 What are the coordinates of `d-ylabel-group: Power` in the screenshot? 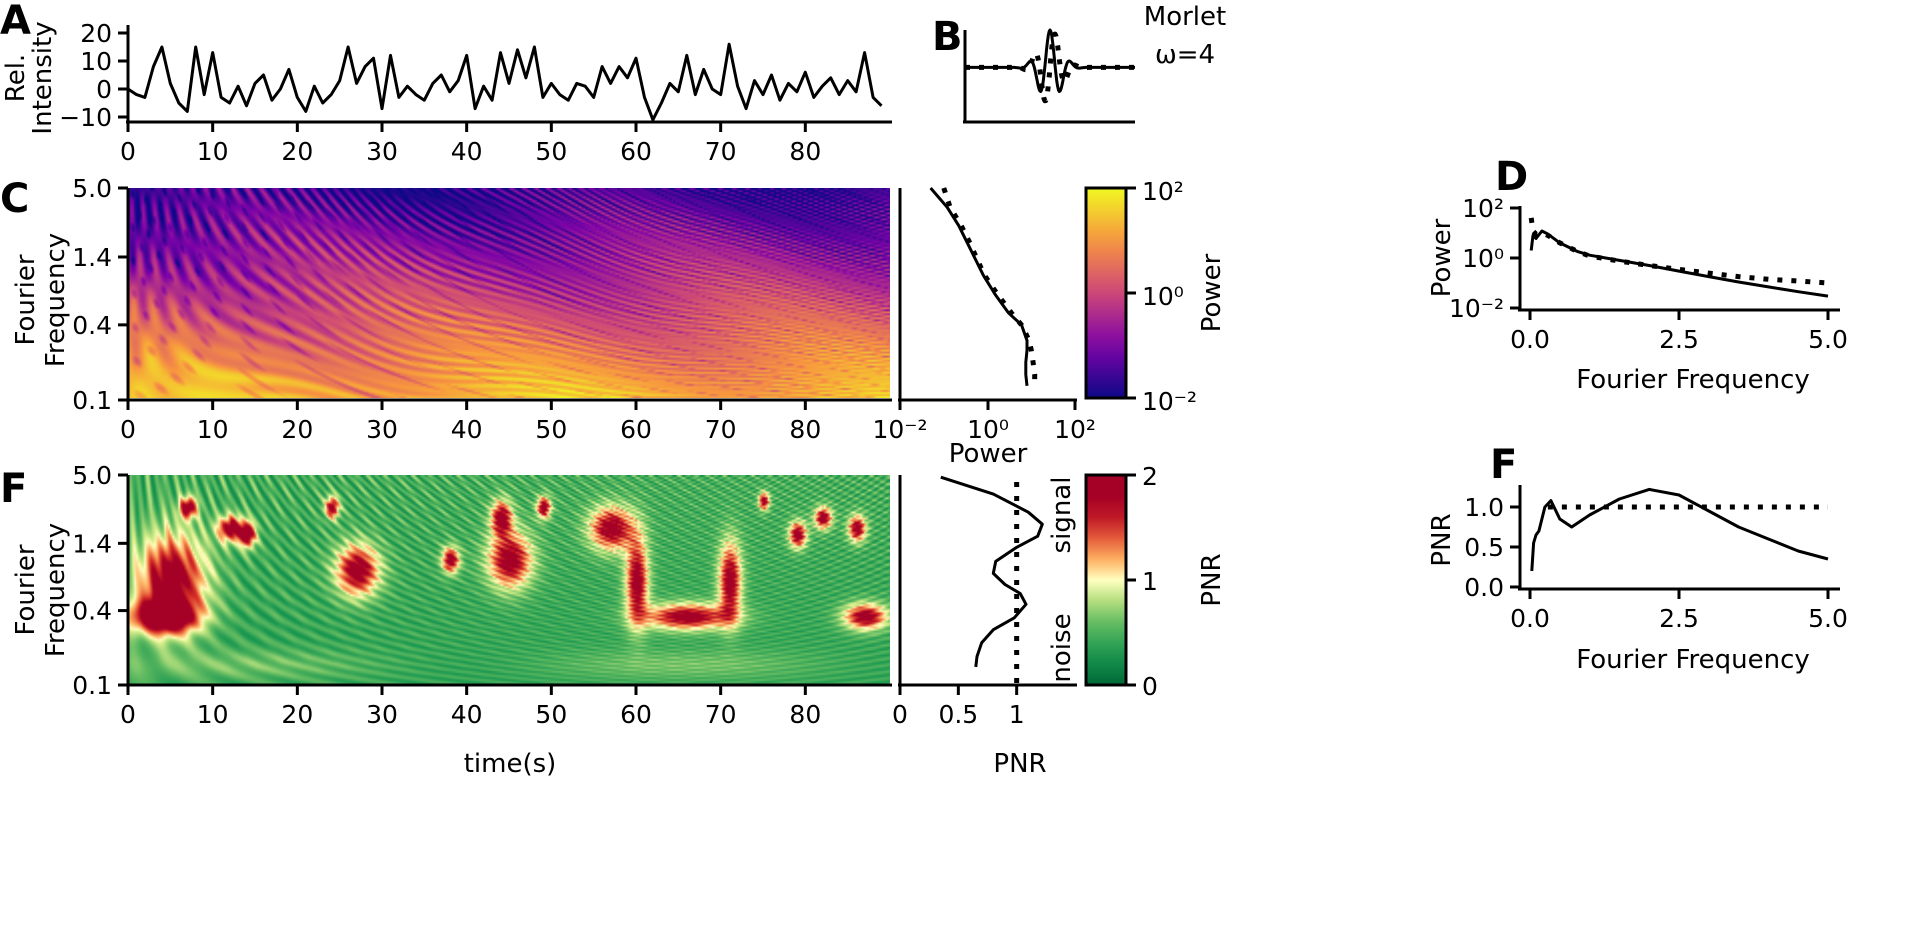 It's located at (1442, 257).